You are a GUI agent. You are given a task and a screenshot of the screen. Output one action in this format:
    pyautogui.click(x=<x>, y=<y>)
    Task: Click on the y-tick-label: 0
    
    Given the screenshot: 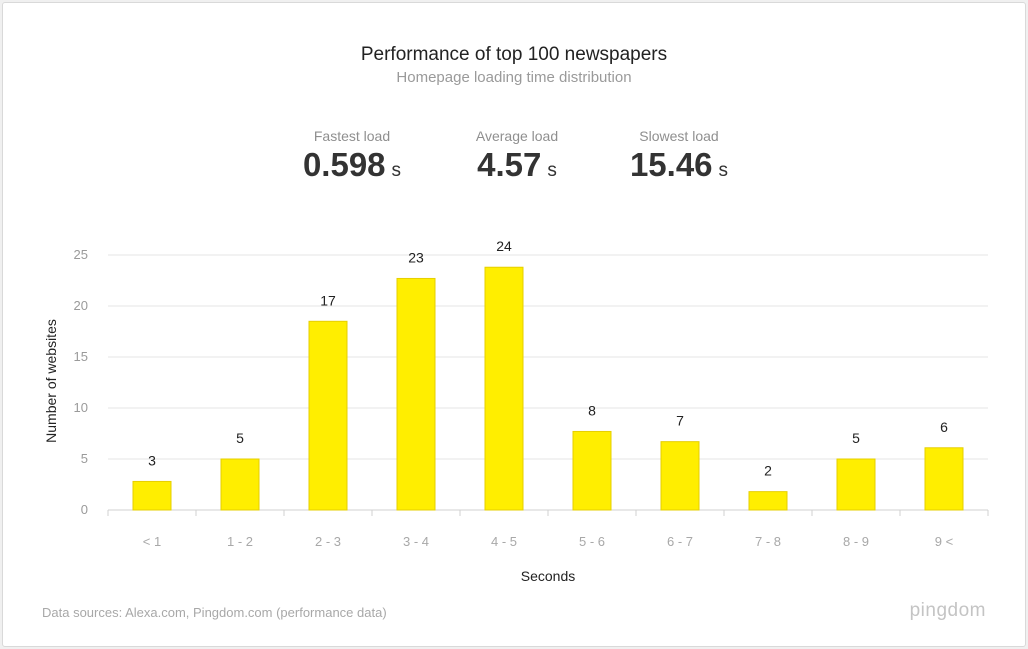 What is the action you would take?
    pyautogui.click(x=84, y=509)
    